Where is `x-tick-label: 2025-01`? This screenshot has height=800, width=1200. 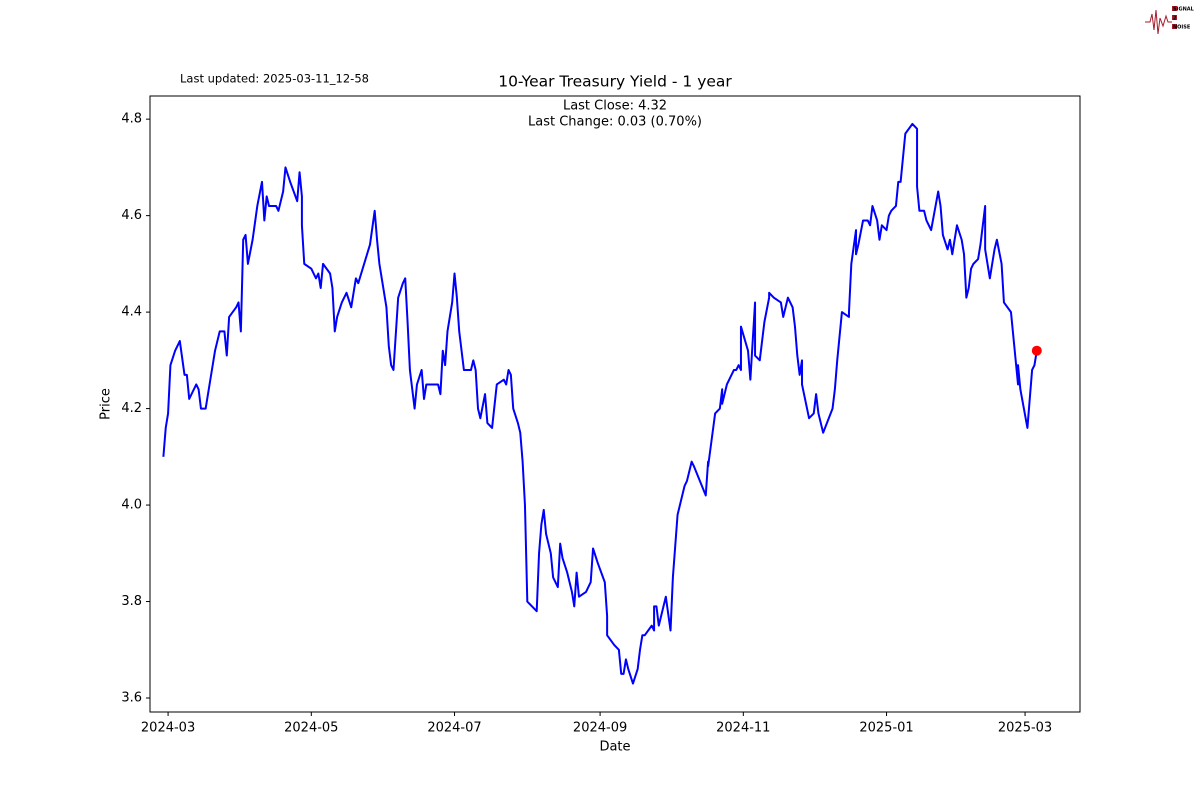 x-tick-label: 2025-01 is located at coordinates (886, 728).